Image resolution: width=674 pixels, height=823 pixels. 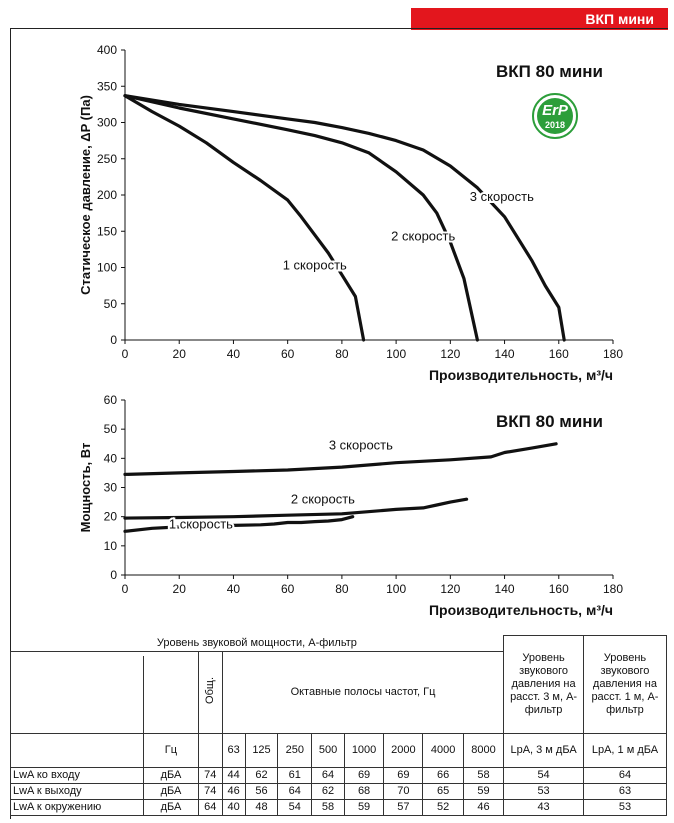 I want to click on x-tick-label: 80, so click(x=342, y=589).